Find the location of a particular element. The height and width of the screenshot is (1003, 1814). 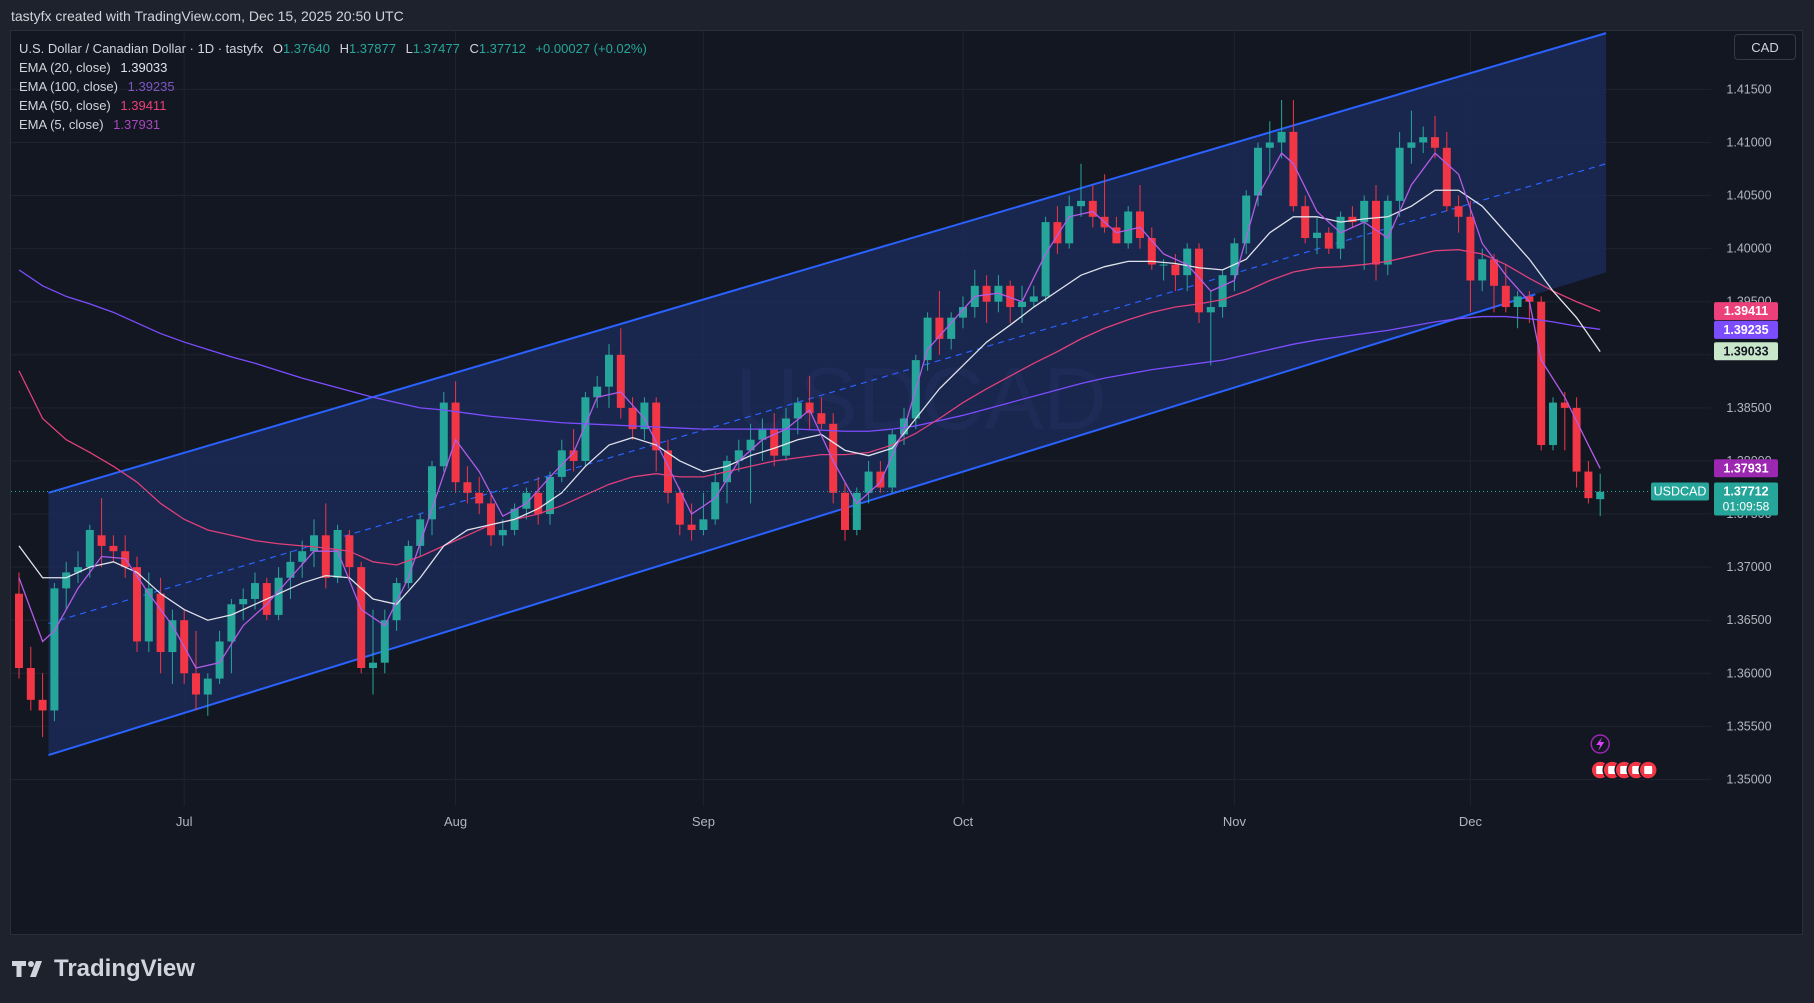

time-tick-label: Sep is located at coordinates (703, 821).